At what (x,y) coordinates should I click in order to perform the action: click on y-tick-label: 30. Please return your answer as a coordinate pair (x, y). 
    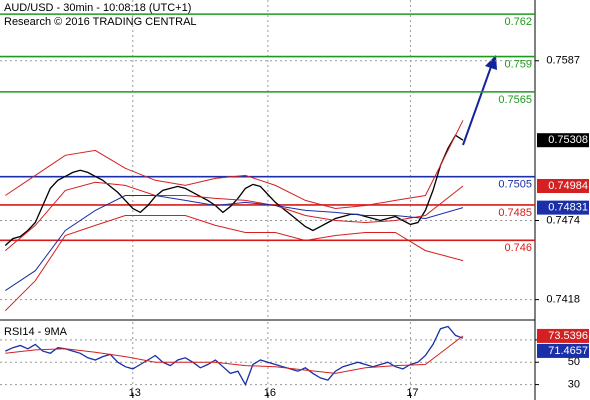
    Looking at the image, I should click on (574, 384).